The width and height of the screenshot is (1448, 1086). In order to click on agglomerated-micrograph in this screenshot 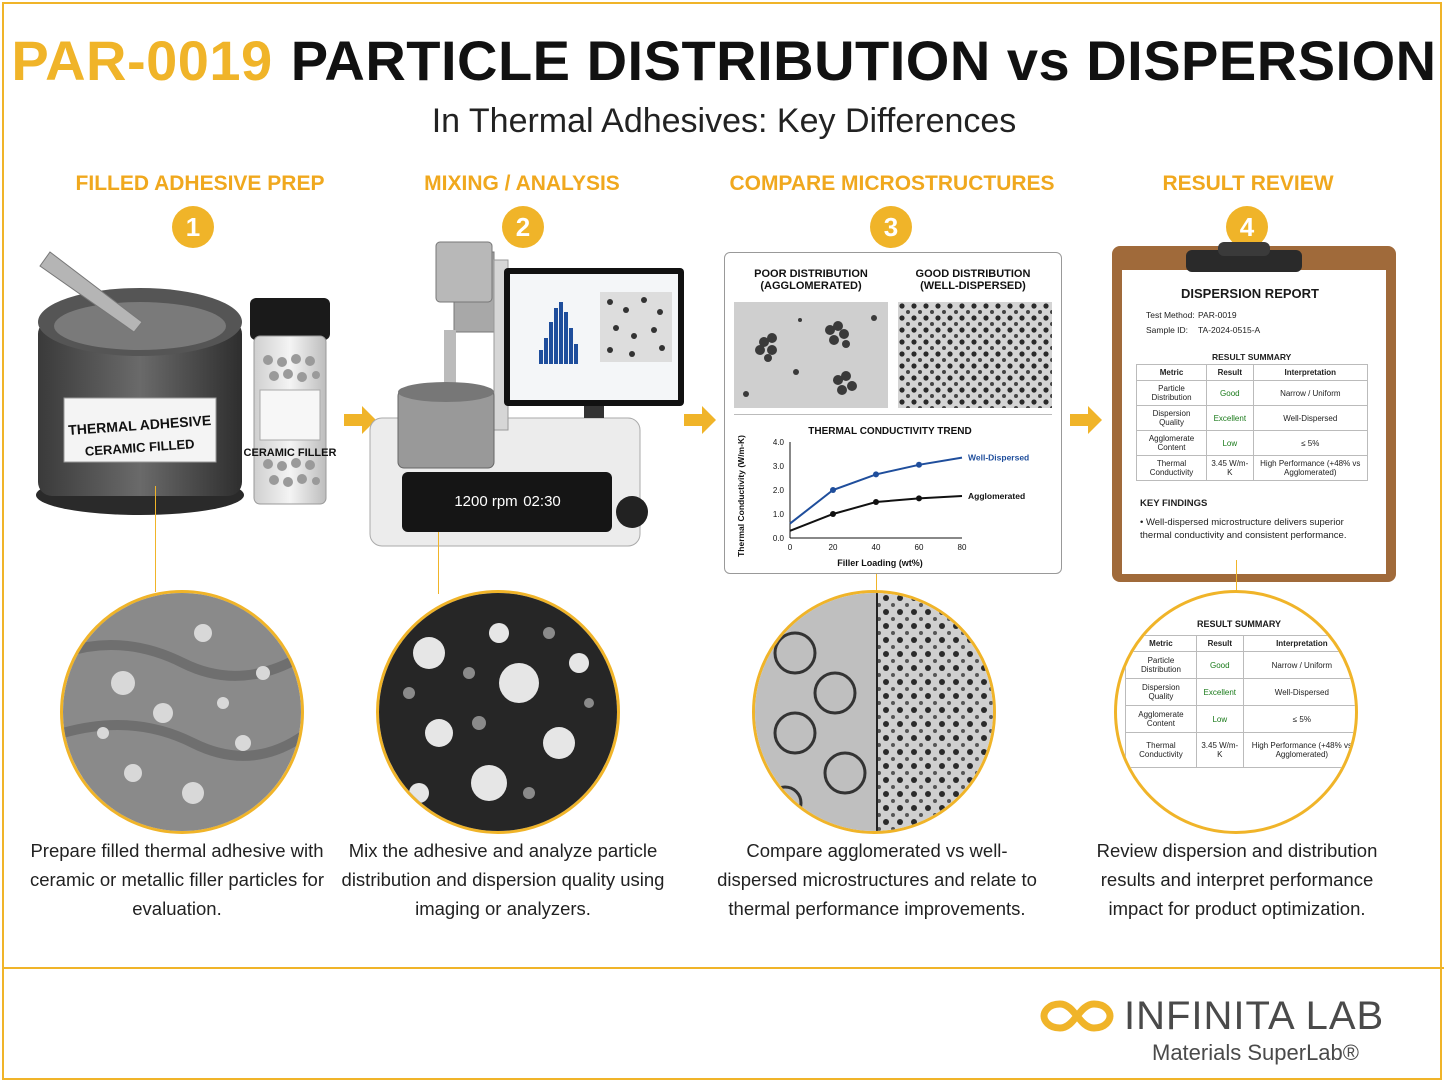, I will do `click(811, 355)`.